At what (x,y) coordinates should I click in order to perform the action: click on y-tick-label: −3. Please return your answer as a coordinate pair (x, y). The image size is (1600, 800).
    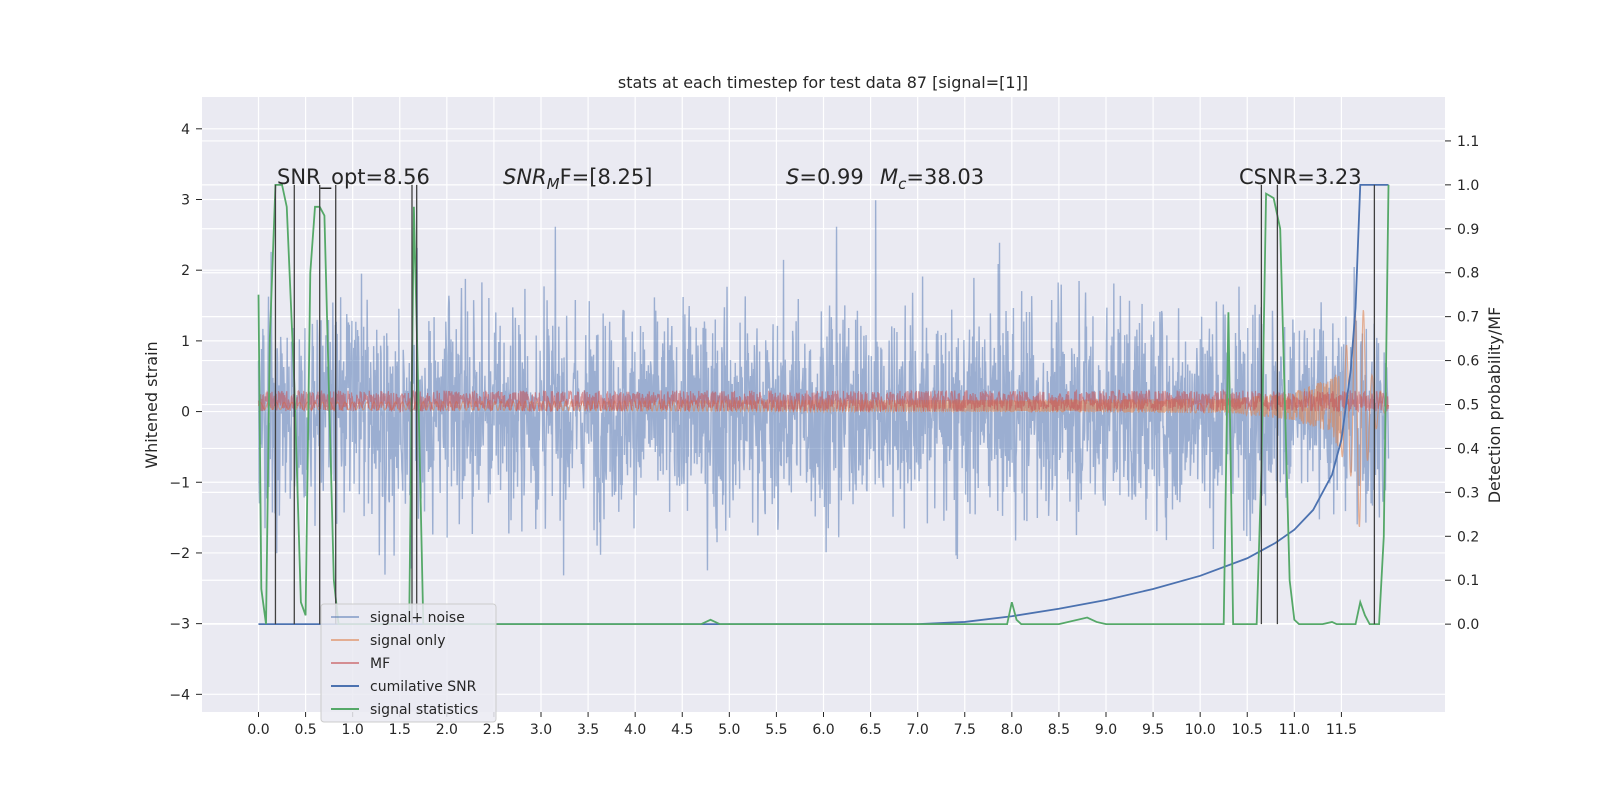
    Looking at the image, I should click on (179, 625).